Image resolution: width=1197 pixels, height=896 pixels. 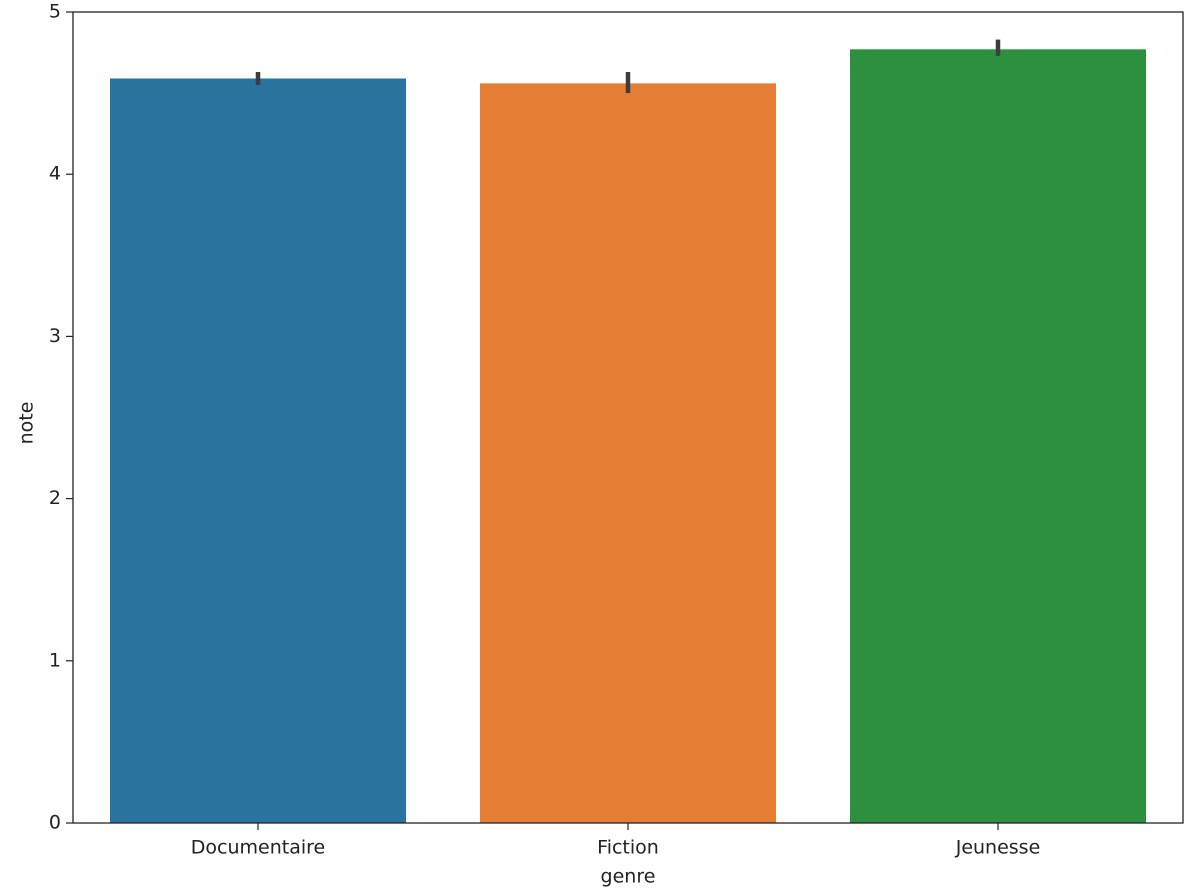 What do you see at coordinates (55, 174) in the screenshot?
I see `y-tick-label: 4` at bounding box center [55, 174].